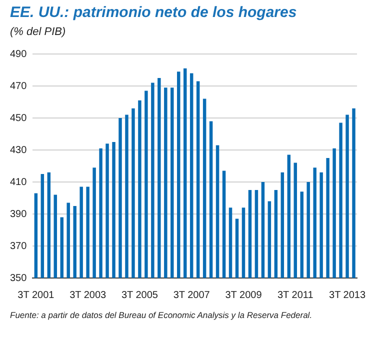 The image size is (371, 338). I want to click on x-tick-label: 3T 2011, so click(295, 295).